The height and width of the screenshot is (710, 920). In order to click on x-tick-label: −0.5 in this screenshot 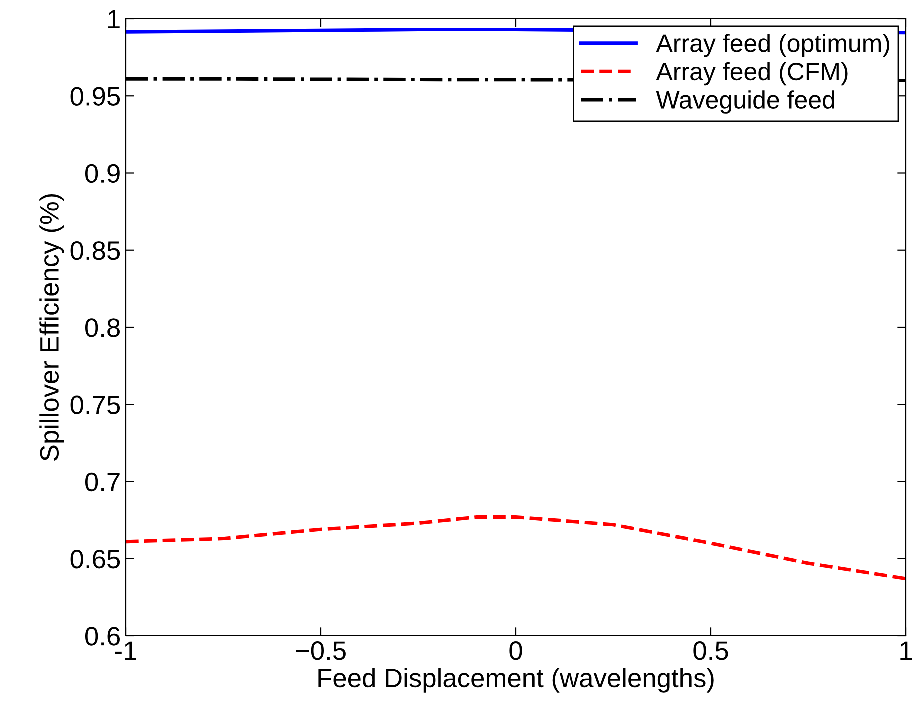, I will do `click(321, 651)`.